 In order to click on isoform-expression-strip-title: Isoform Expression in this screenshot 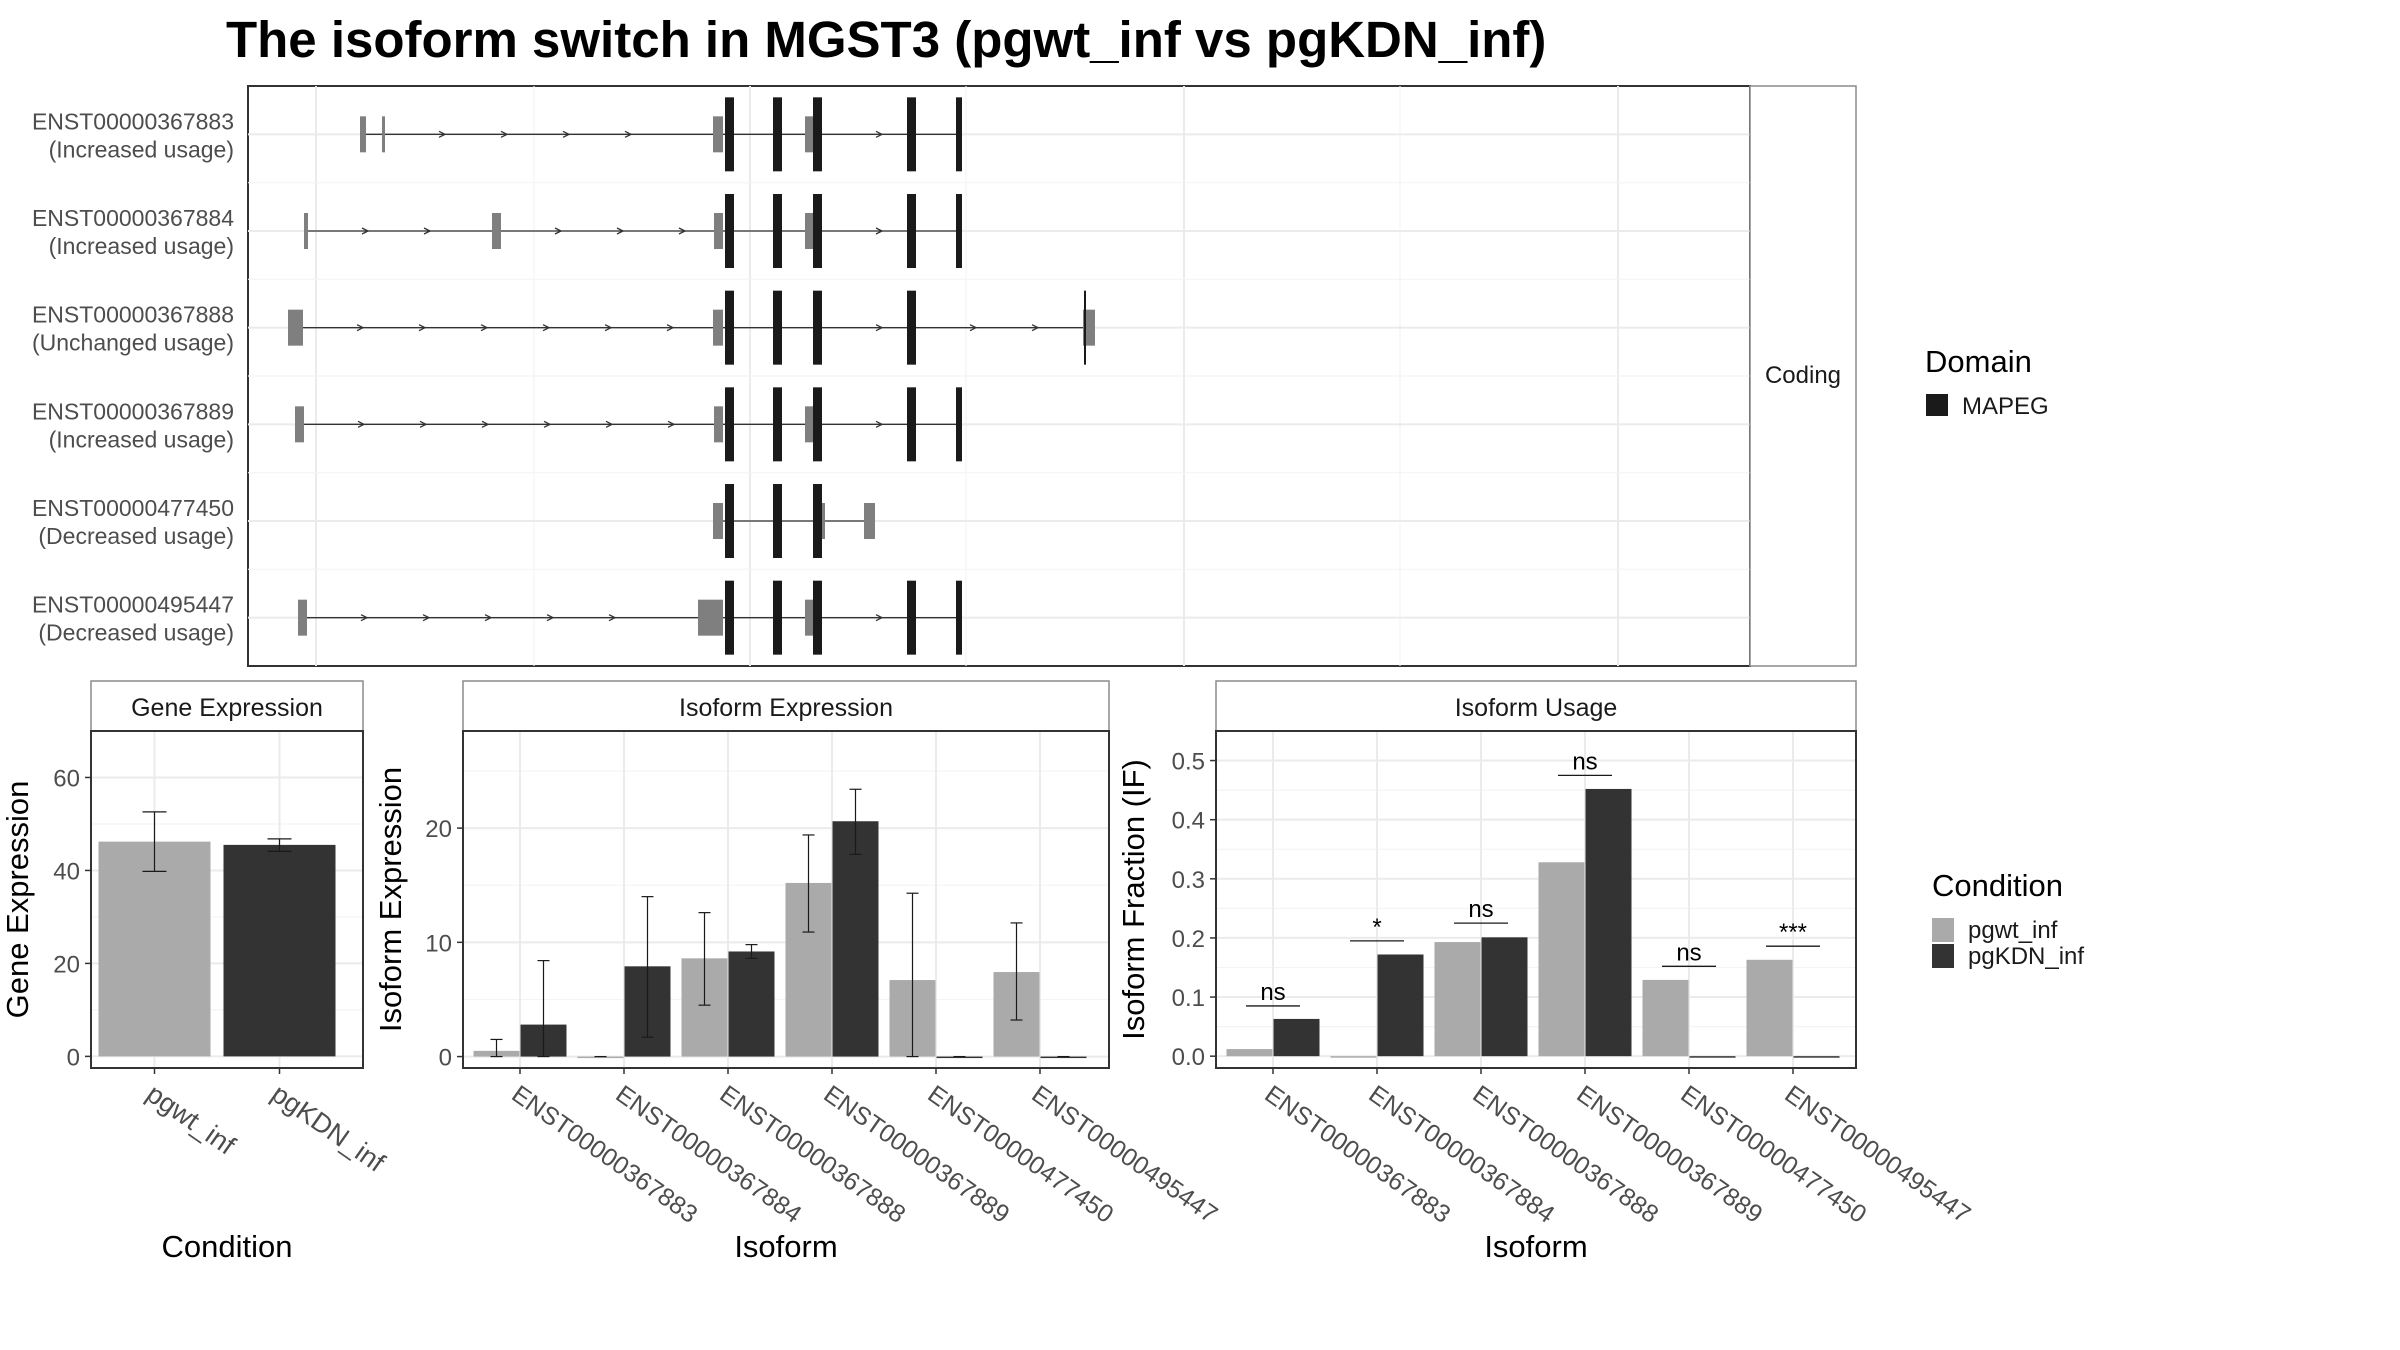, I will do `click(786, 708)`.